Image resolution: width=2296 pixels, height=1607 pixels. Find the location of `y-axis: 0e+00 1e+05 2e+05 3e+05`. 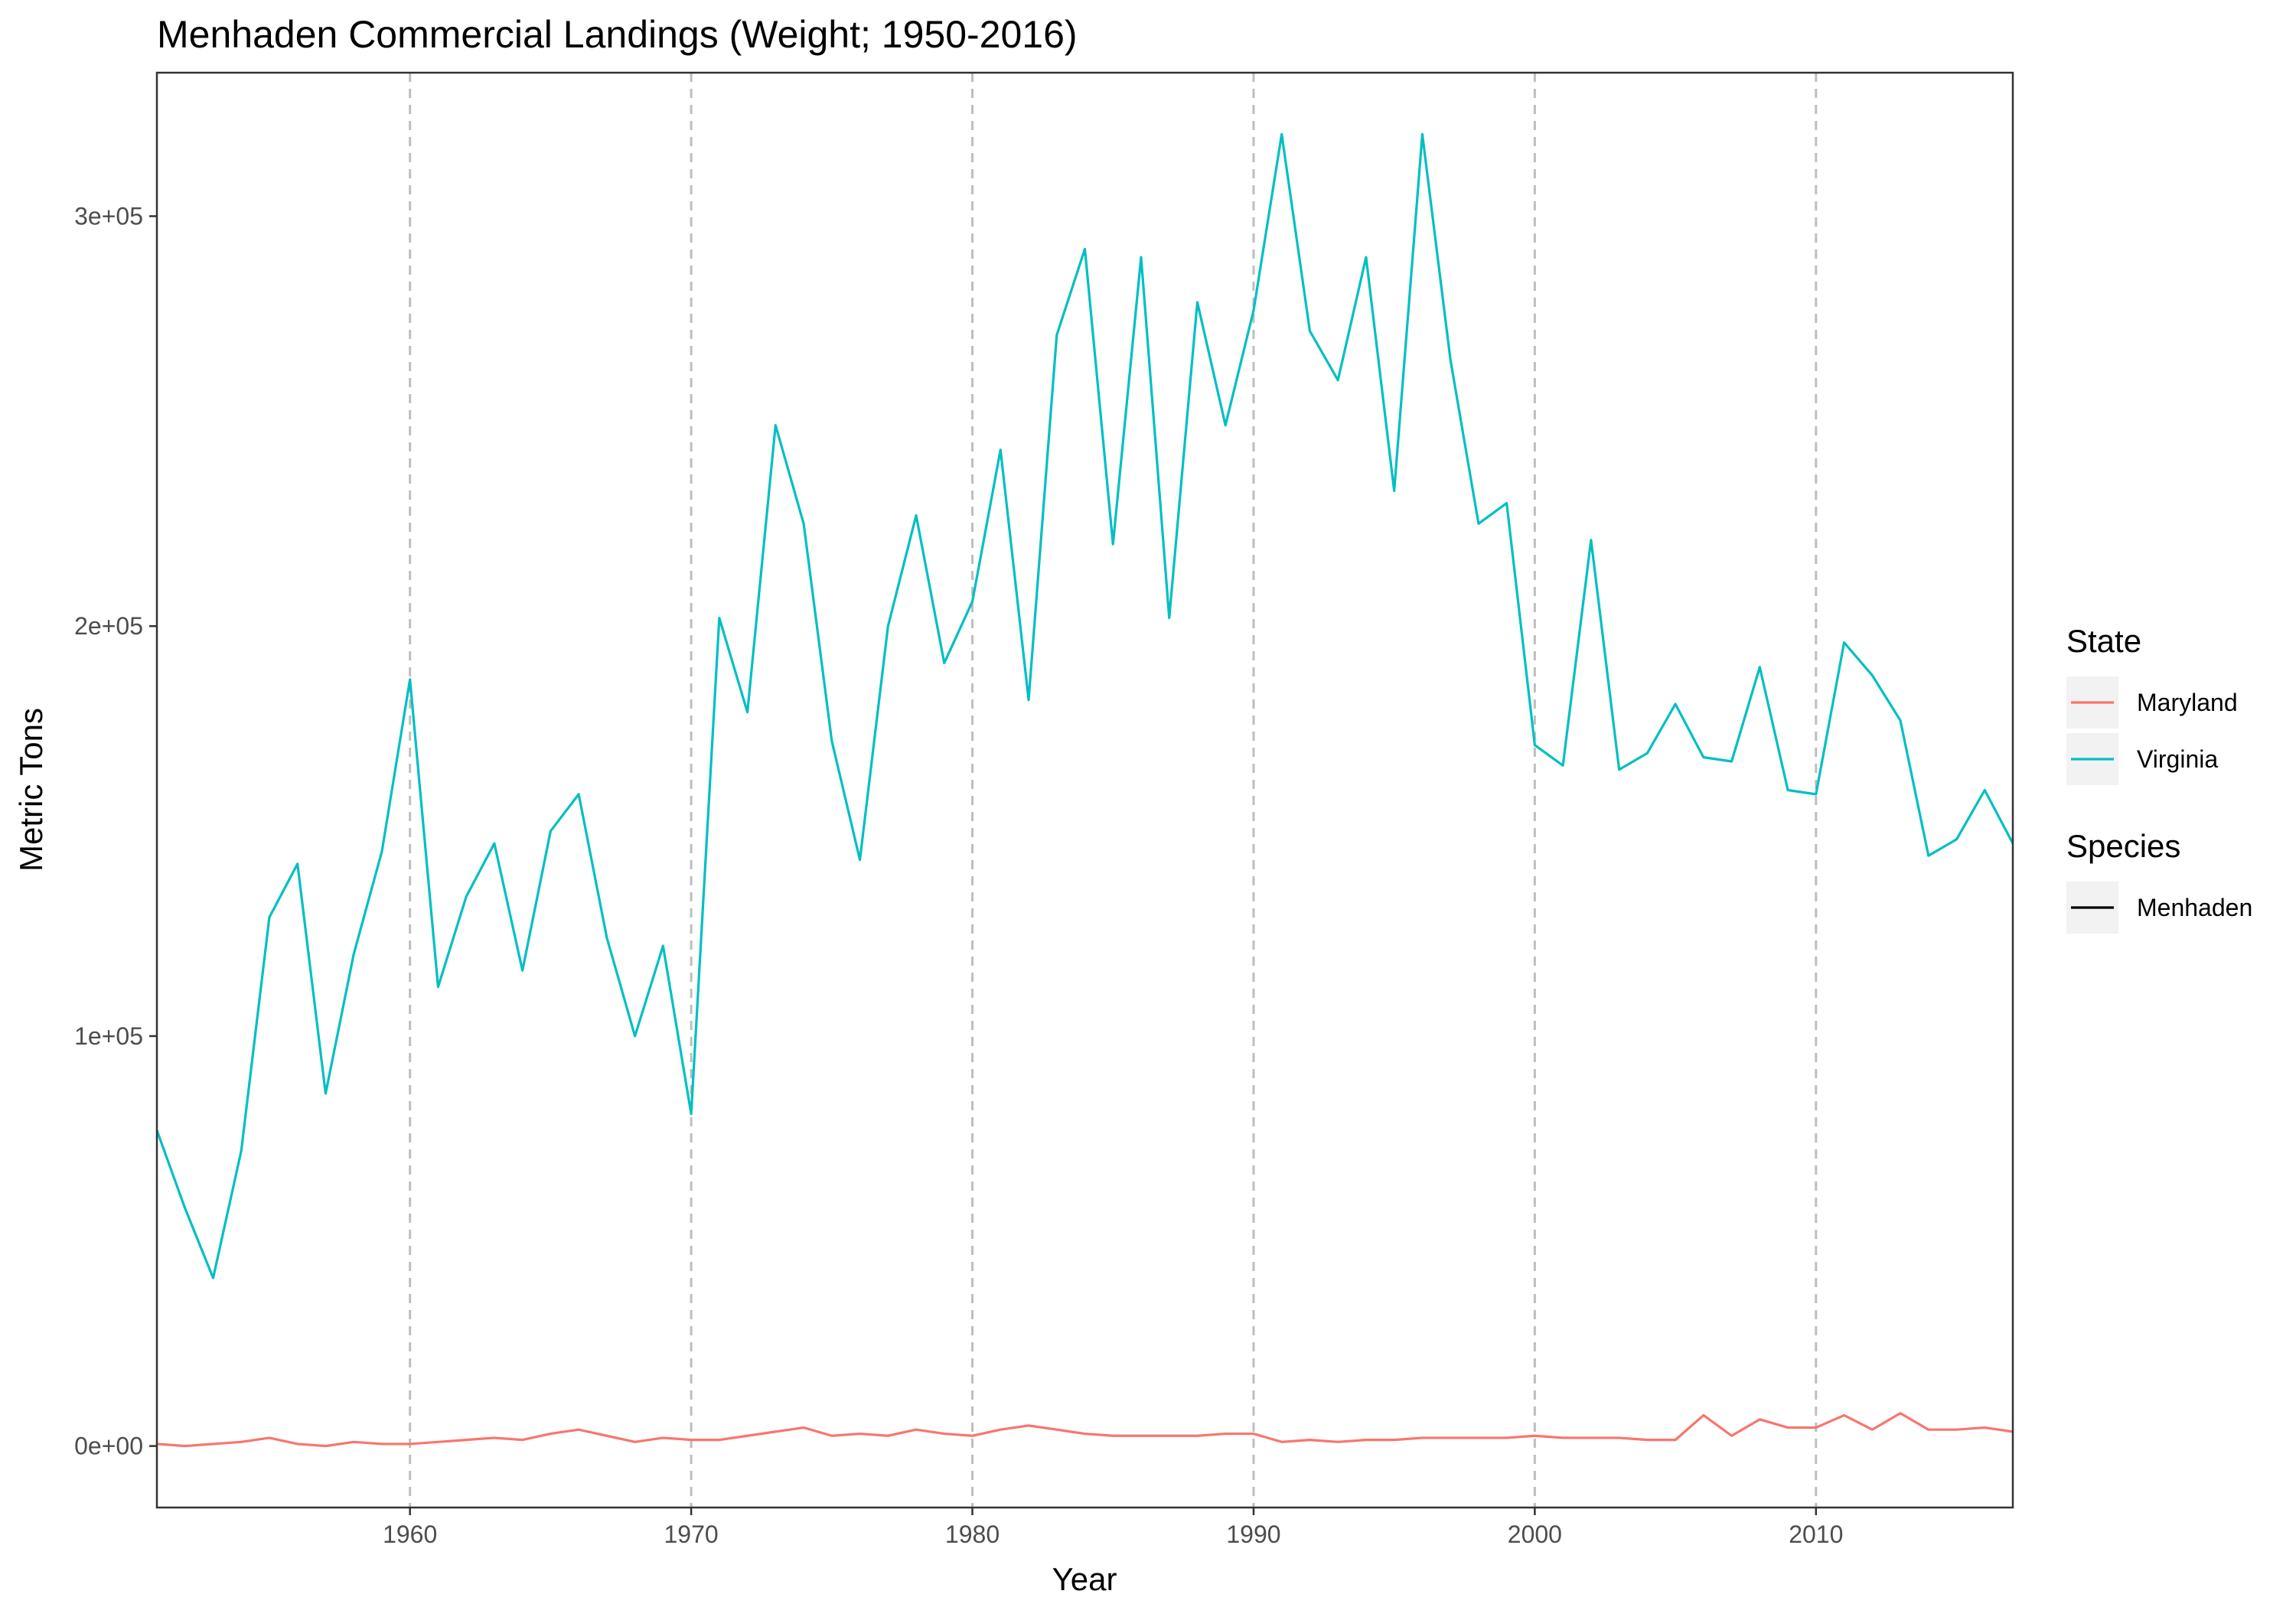

y-axis: 0e+00 1e+05 2e+05 3e+05 is located at coordinates (115, 831).